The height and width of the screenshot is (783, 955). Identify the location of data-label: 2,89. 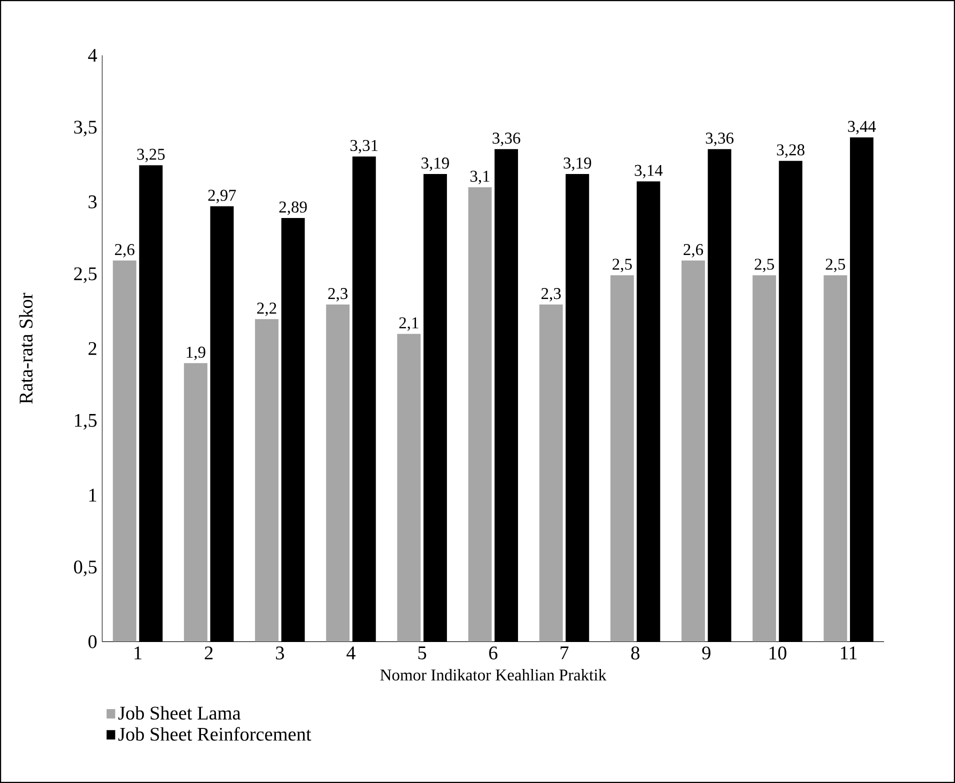
(293, 208).